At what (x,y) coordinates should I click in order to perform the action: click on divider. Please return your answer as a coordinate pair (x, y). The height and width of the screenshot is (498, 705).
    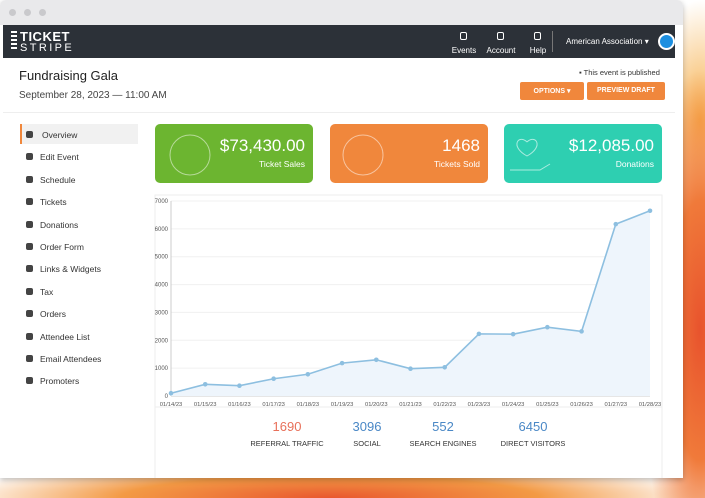
    Looking at the image, I should click on (552, 41).